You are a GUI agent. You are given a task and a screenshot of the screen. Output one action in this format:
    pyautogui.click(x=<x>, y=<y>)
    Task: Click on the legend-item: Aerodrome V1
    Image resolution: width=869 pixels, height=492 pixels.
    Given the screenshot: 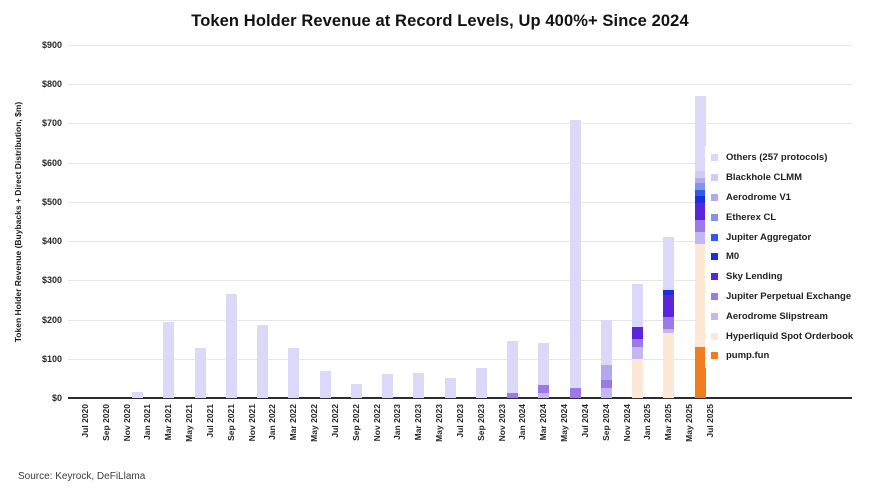 What is the action you would take?
    pyautogui.click(x=782, y=198)
    